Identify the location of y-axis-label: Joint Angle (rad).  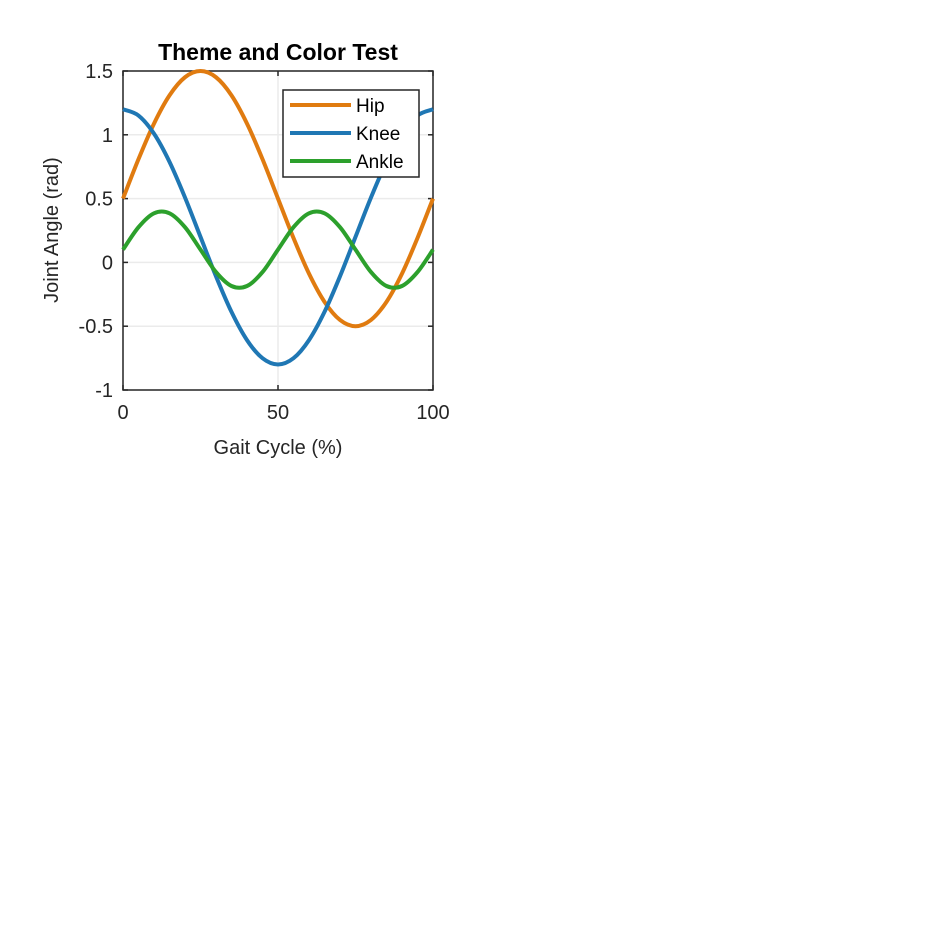
(52, 230).